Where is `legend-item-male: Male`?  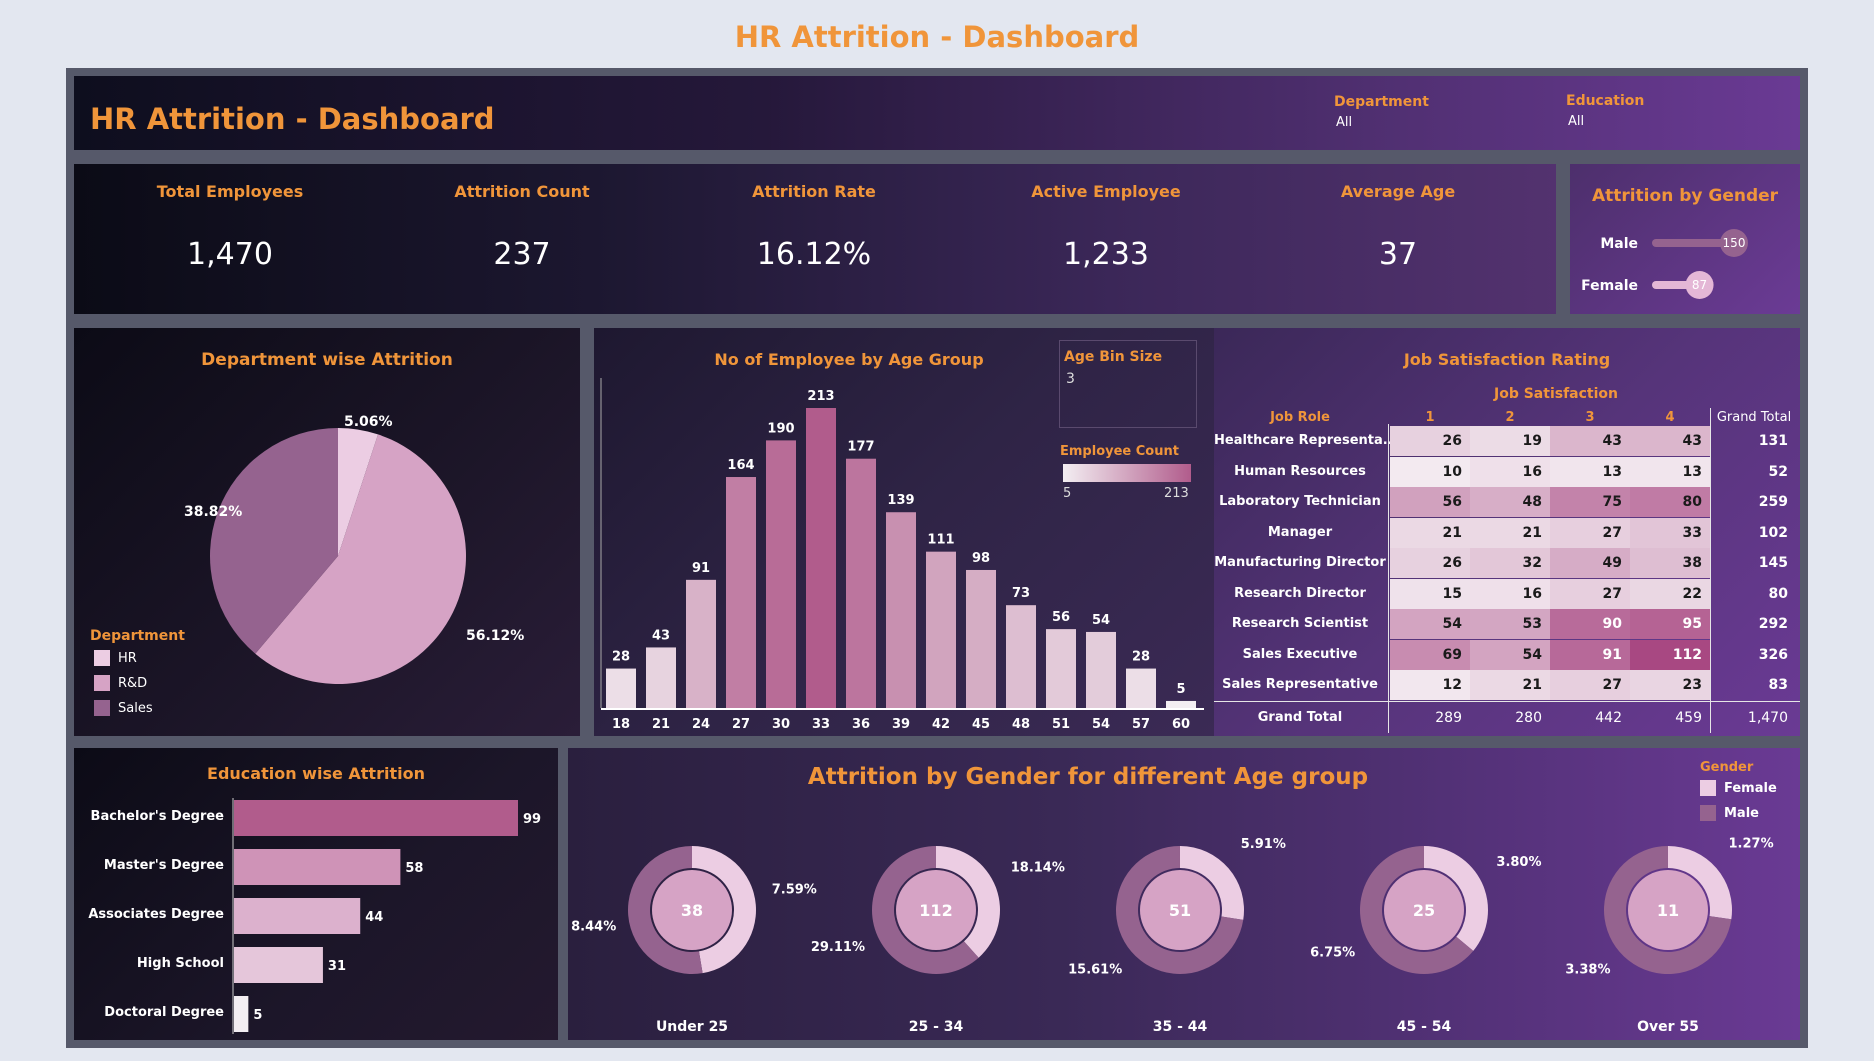
legend-item-male: Male is located at coordinates (1729, 813).